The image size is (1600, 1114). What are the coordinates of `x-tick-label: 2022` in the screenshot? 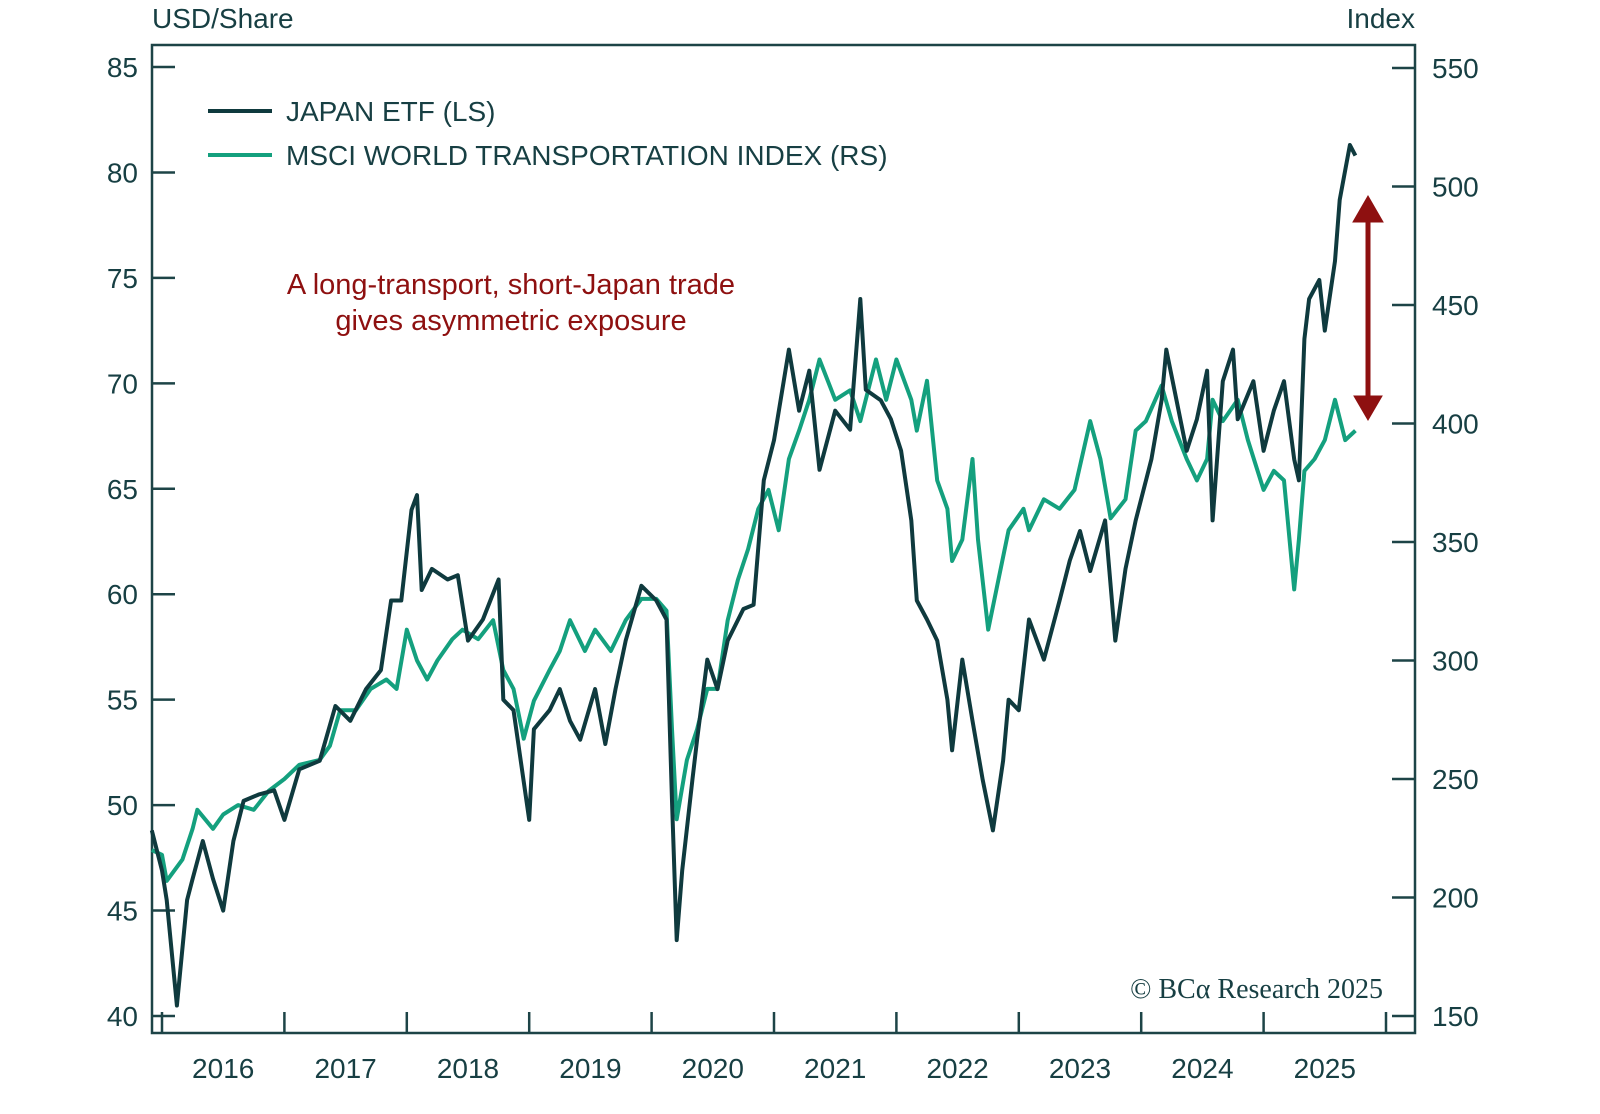 It's located at (957, 1068).